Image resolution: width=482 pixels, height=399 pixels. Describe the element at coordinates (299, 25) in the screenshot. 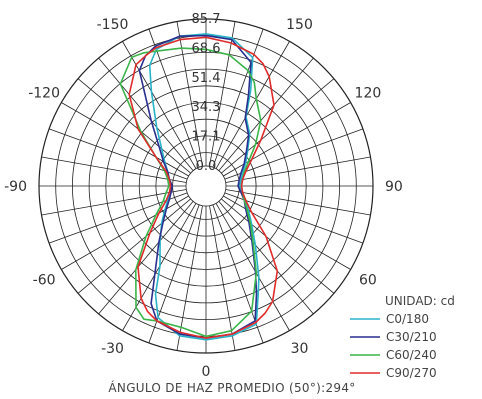

I see `angle-tick-label: 150` at that location.